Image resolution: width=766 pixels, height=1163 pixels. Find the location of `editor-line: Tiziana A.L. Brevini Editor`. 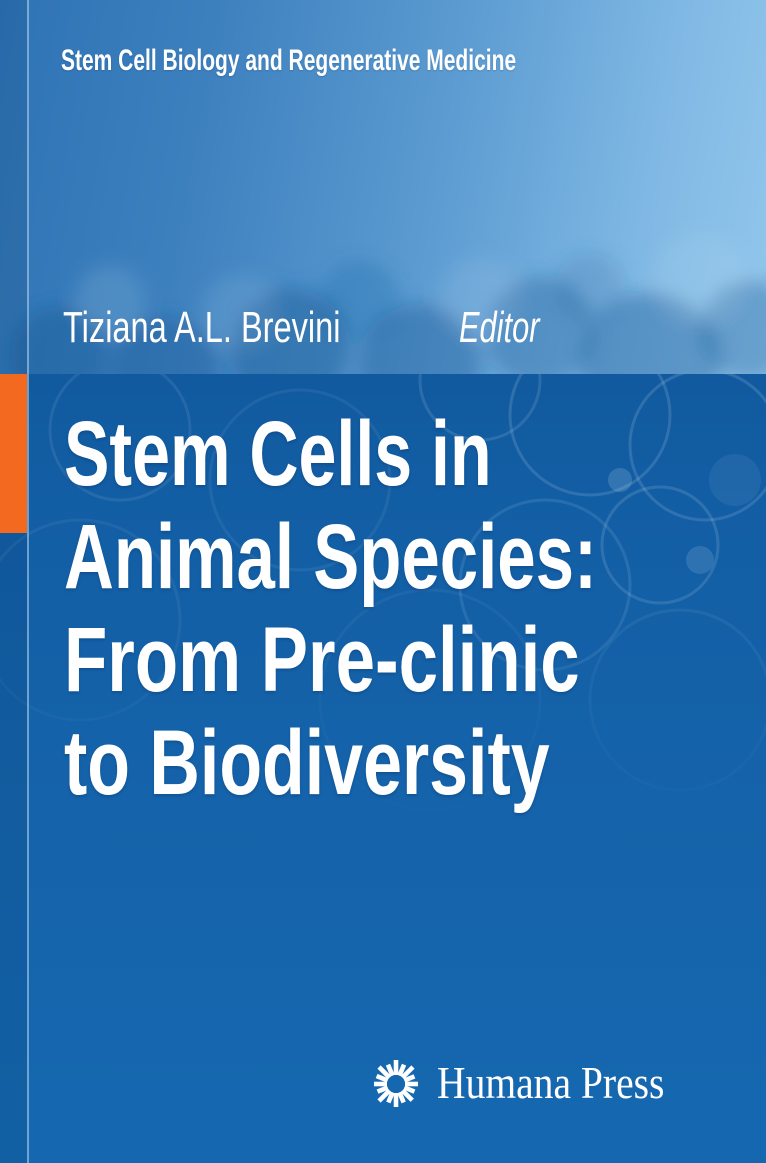

editor-line: Tiziana A.L. Brevini Editor is located at coordinates (318, 328).